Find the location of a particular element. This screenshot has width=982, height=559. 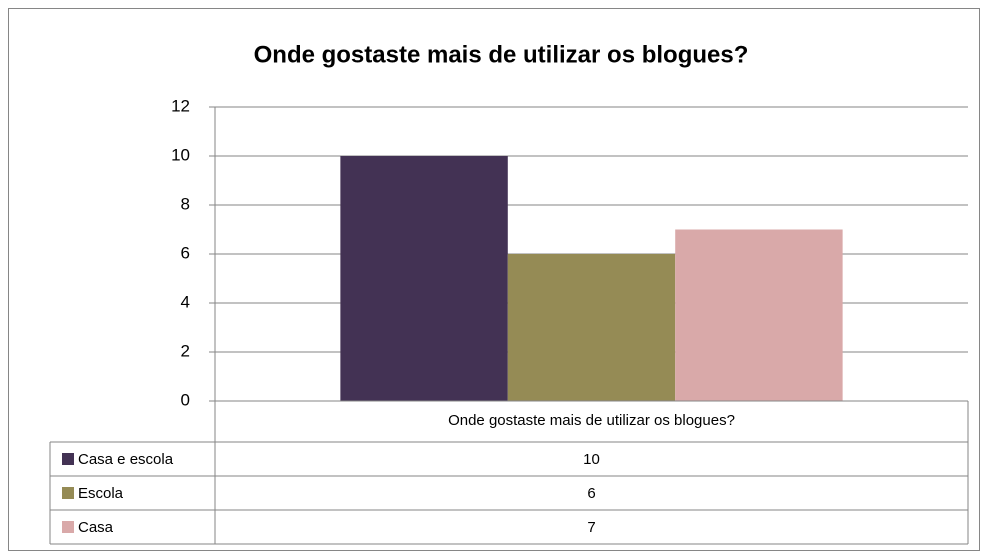

y-tick-label: 6 is located at coordinates (185, 252).